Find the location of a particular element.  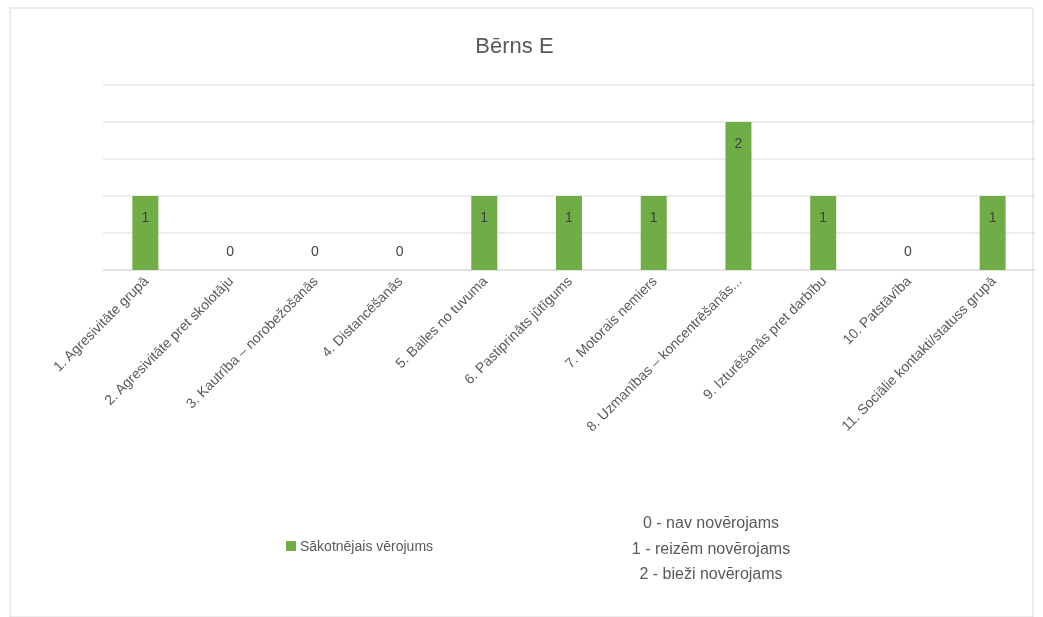

data-label: 2 is located at coordinates (738, 143).